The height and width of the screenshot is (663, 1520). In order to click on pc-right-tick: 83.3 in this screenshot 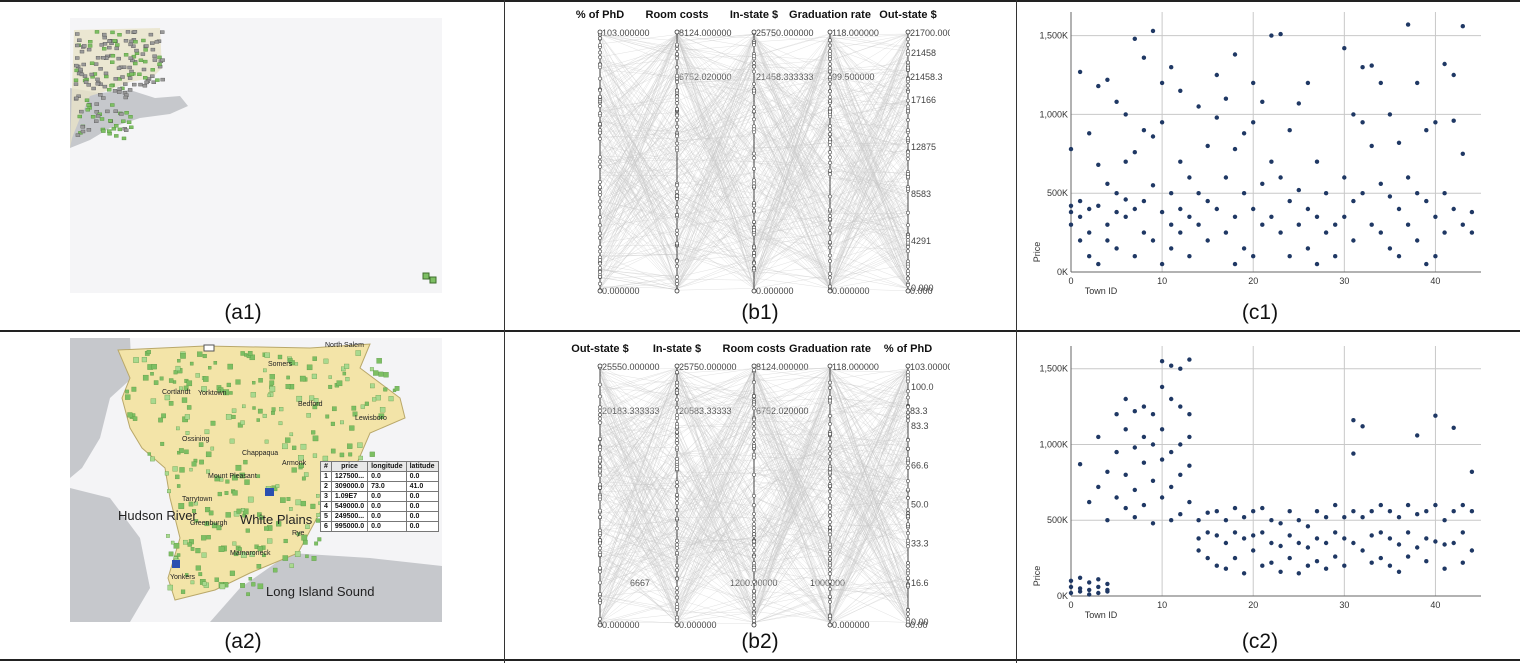, I will do `click(920, 426)`.